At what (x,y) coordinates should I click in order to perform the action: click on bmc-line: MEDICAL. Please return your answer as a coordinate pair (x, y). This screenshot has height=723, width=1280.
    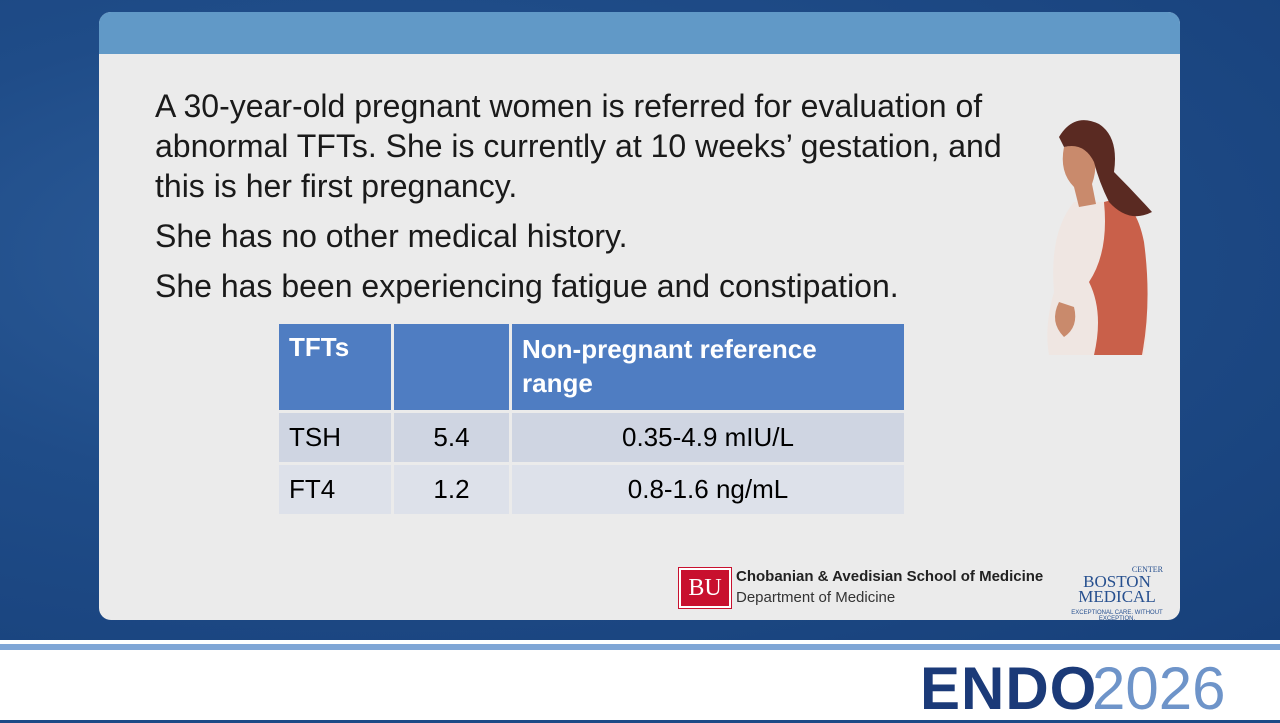
    Looking at the image, I should click on (1117, 596).